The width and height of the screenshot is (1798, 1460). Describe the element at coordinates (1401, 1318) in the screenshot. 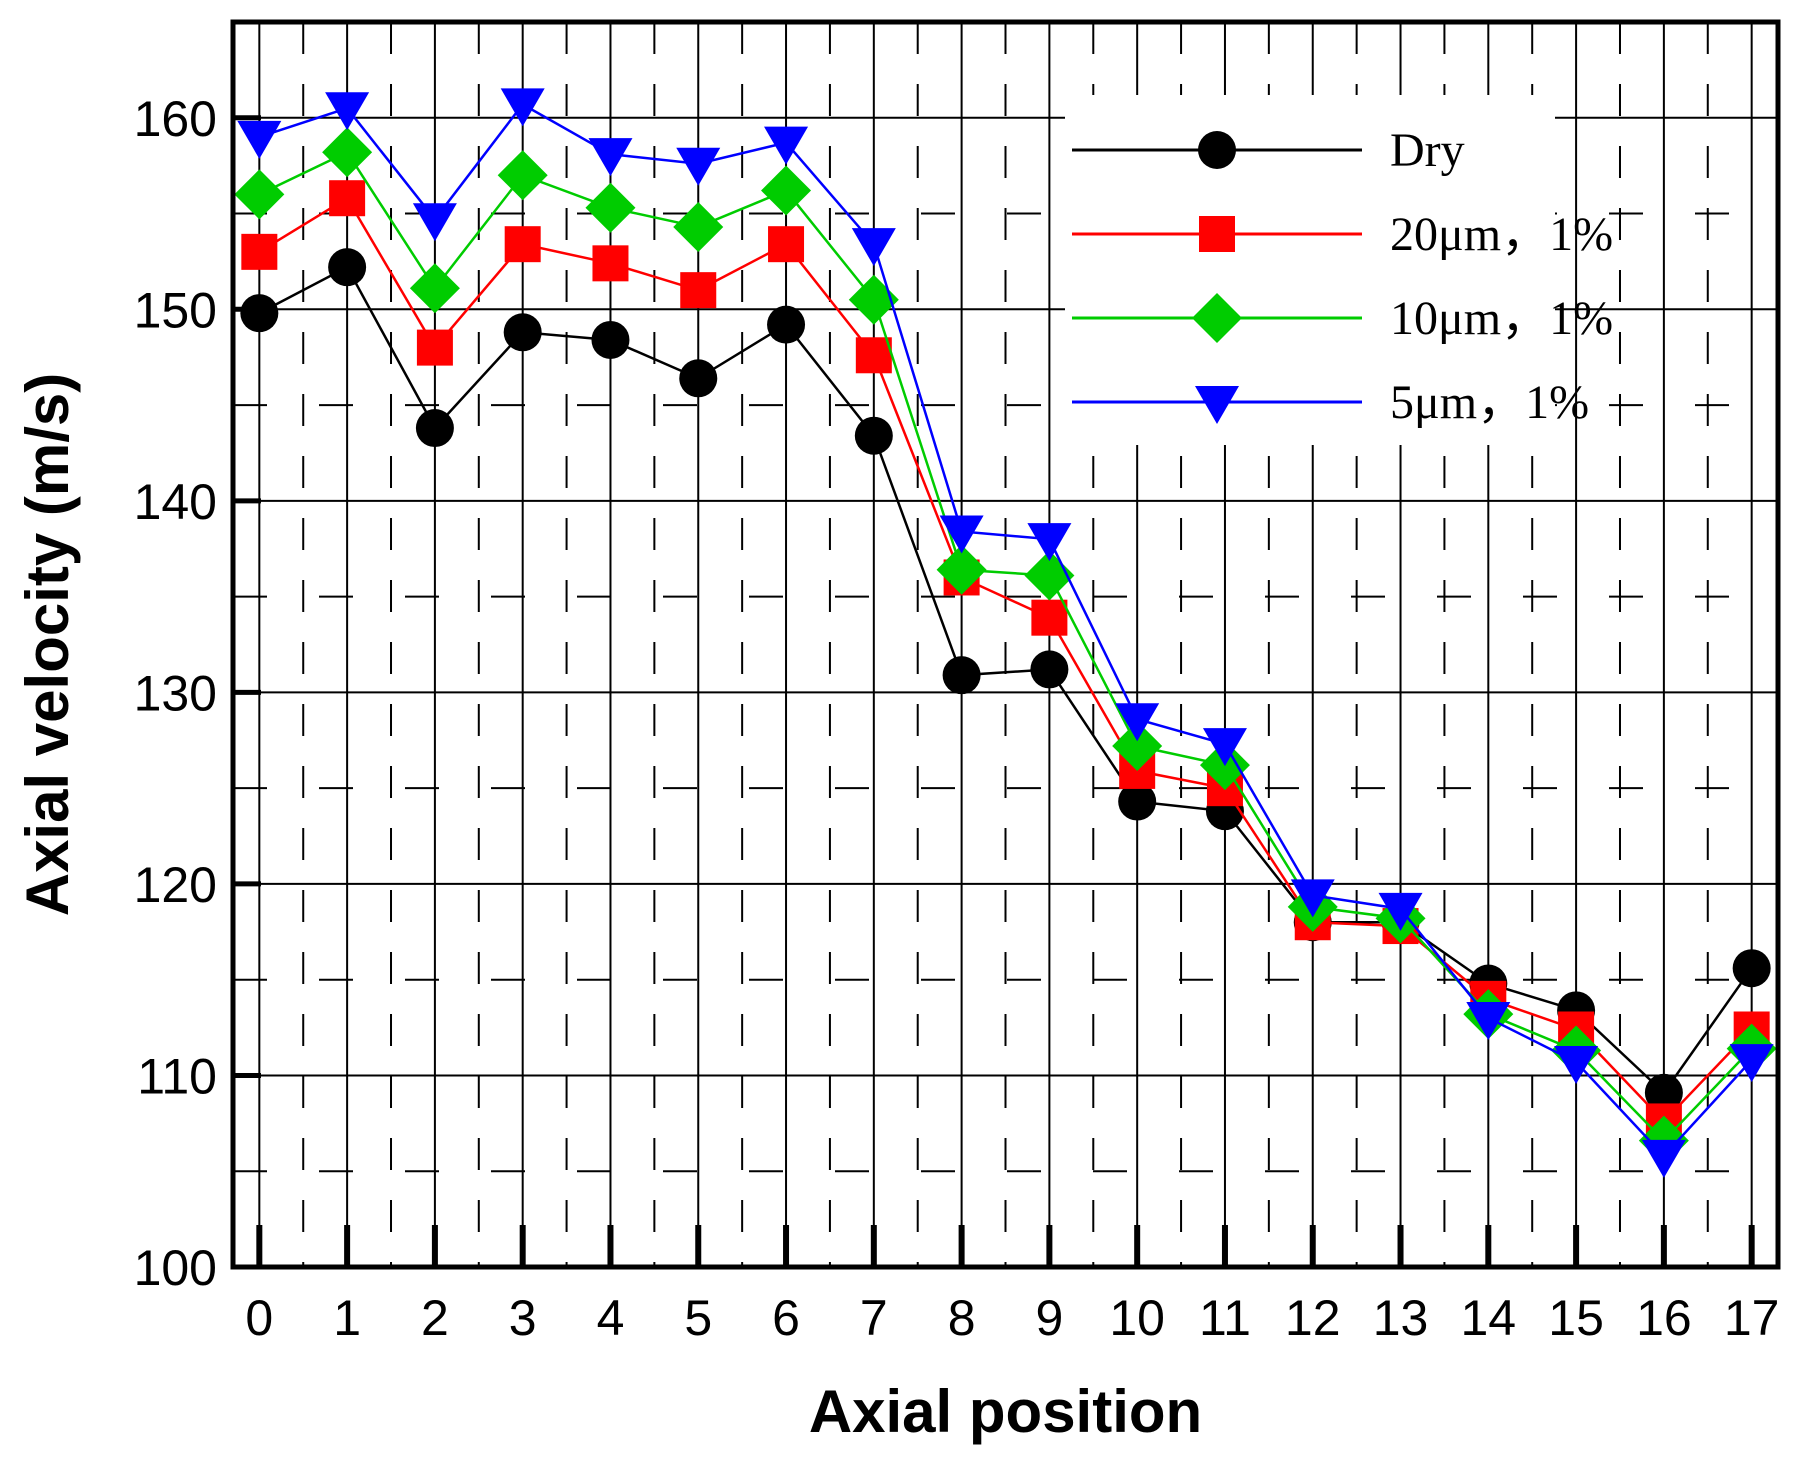

I see `x-tick-label: 13` at that location.